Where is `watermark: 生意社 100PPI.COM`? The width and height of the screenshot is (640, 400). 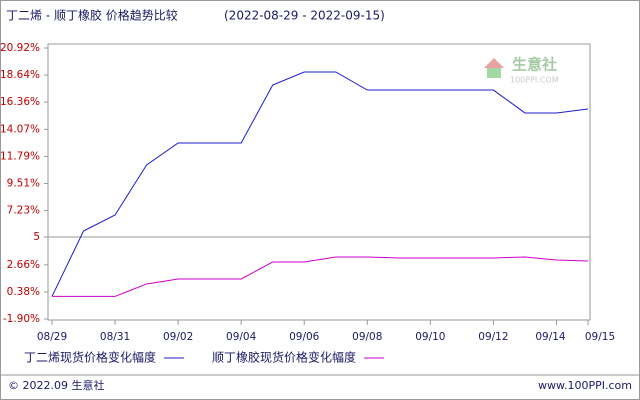 watermark: 生意社 100PPI.COM is located at coordinates (521, 70).